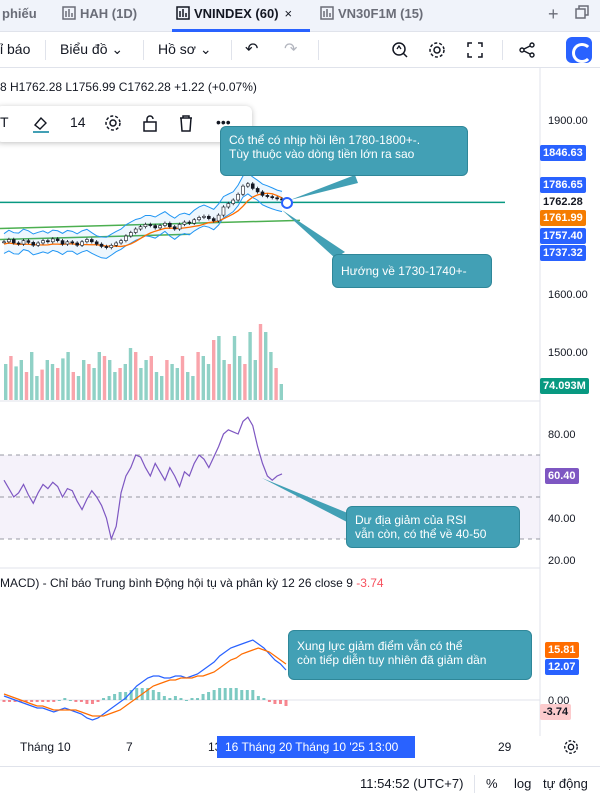  What do you see at coordinates (143, 50) in the screenshot?
I see `divider` at bounding box center [143, 50].